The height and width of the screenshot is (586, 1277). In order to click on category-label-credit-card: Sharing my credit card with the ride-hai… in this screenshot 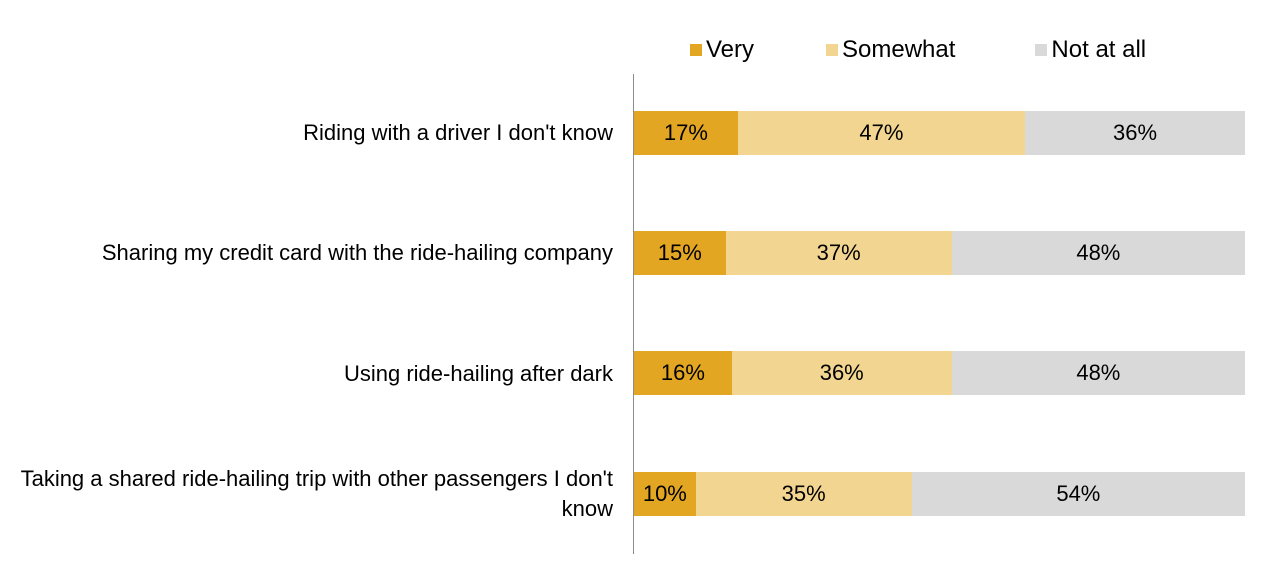, I will do `click(357, 252)`.